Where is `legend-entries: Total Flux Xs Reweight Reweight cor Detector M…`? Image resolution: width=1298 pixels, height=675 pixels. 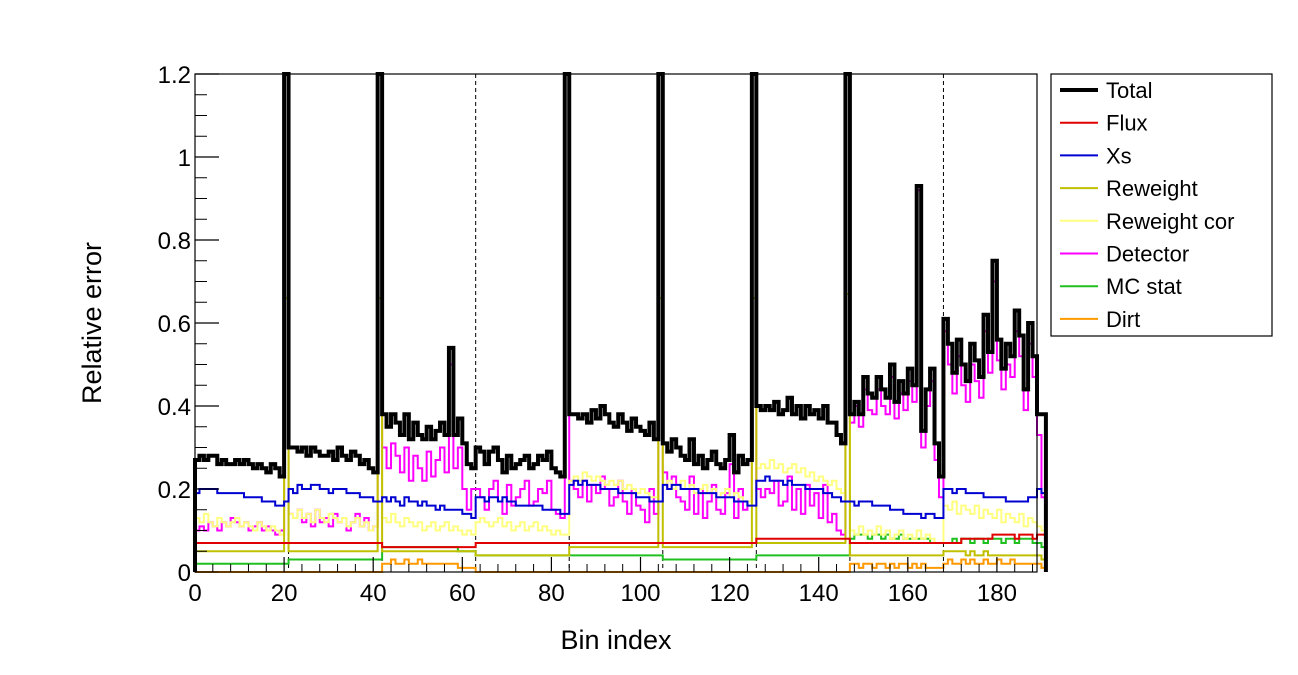
legend-entries: Total Flux Xs Reweight Reweight cor Detector M… is located at coordinates (1147, 205).